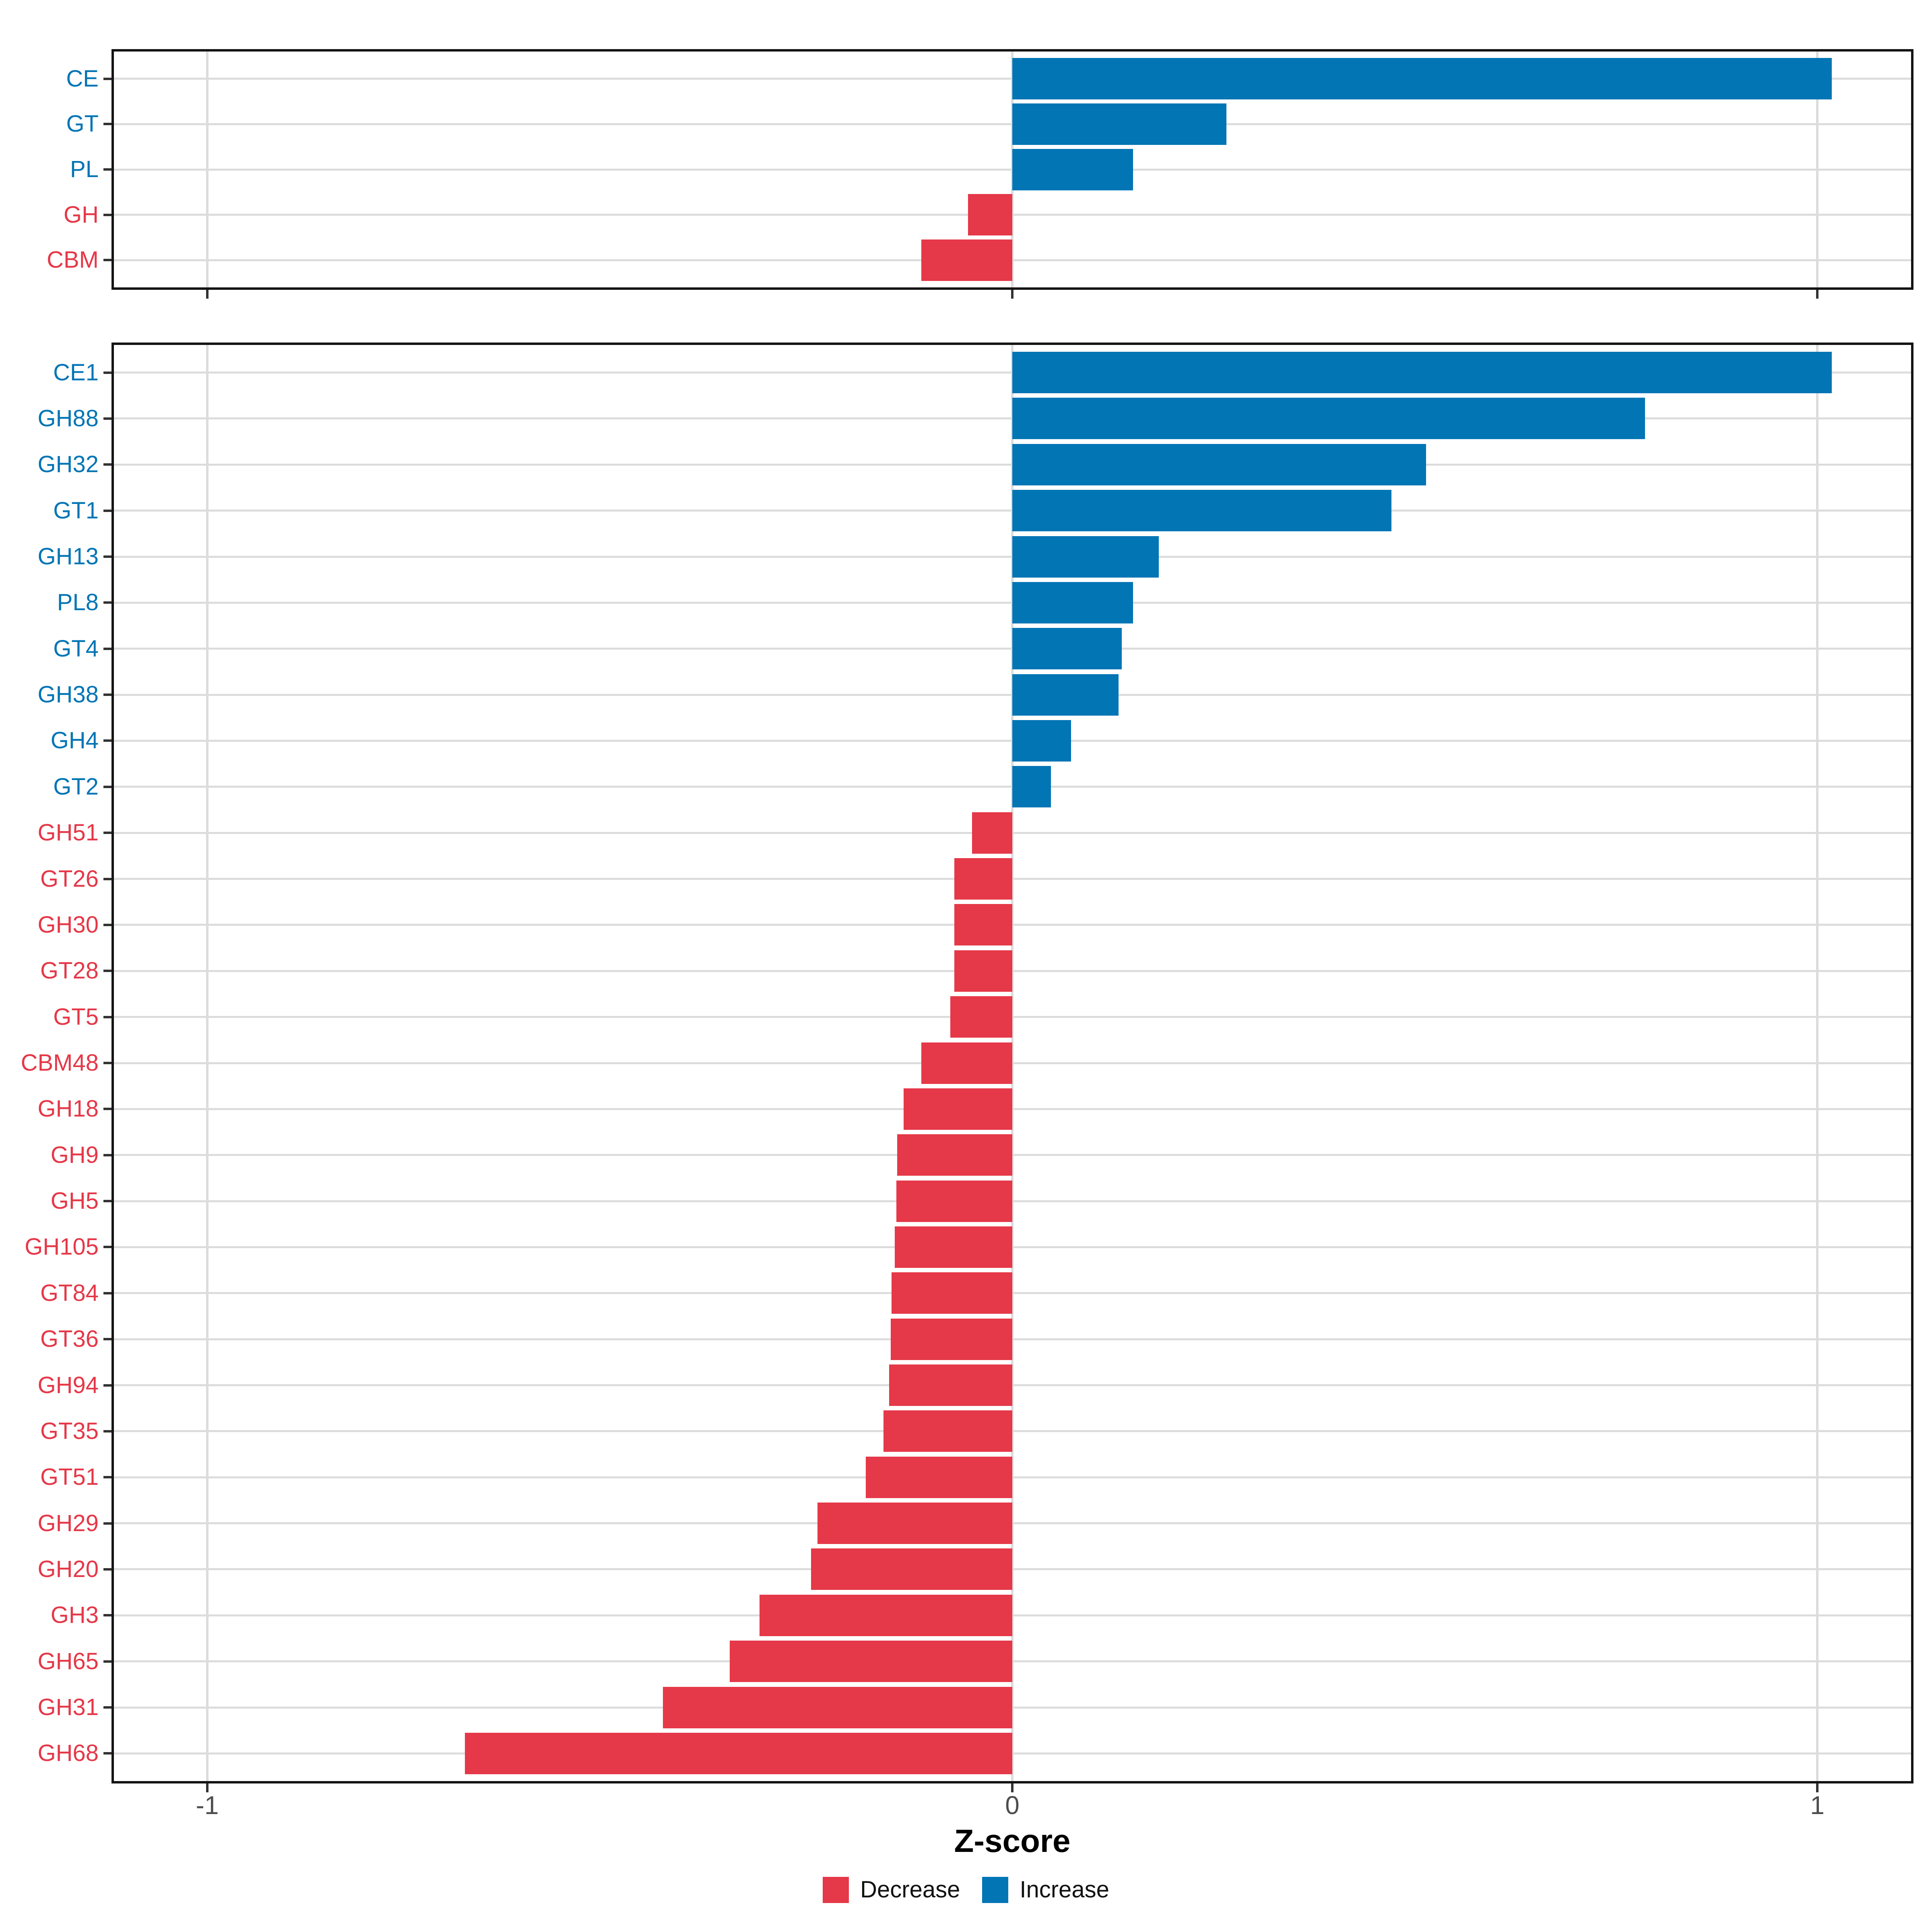  Describe the element at coordinates (939, 1477) in the screenshot. I see `bar-GT51` at that location.